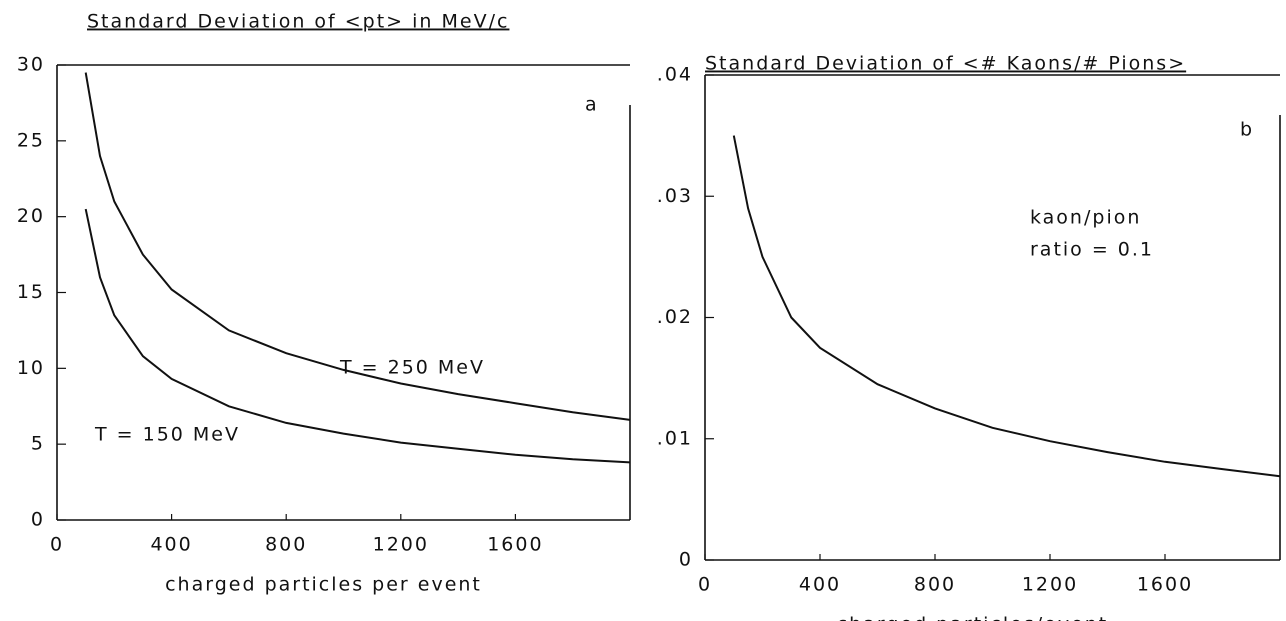 This screenshot has width=1286, height=621. What do you see at coordinates (31, 65) in the screenshot?
I see `y-tick-label: 30` at bounding box center [31, 65].